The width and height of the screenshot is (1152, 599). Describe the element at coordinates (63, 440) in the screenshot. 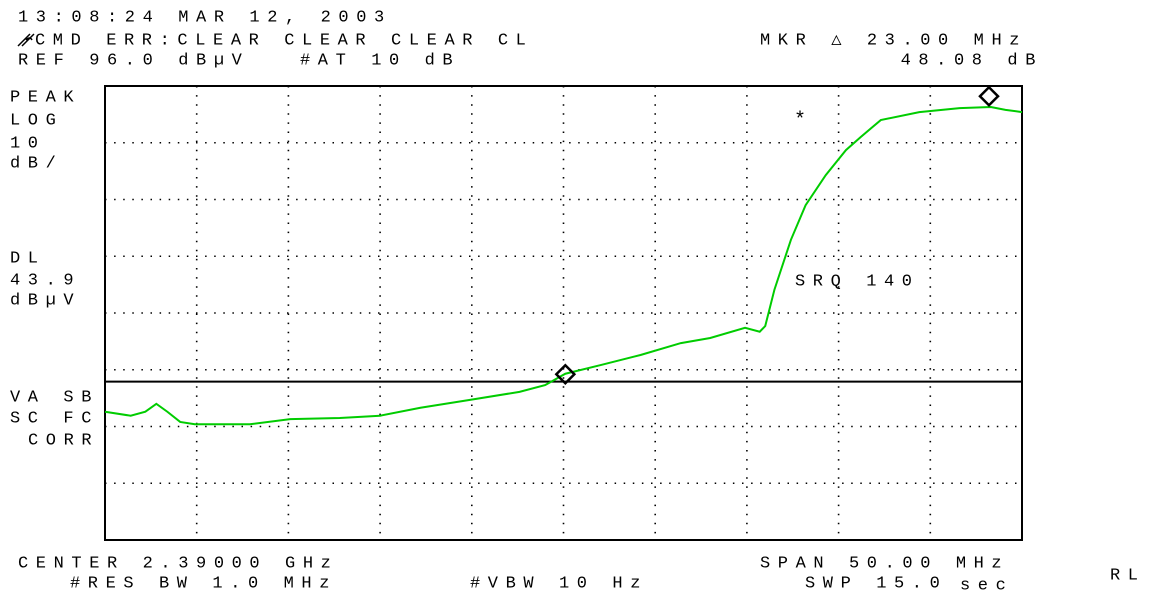

I see `lower-label: CORR` at that location.